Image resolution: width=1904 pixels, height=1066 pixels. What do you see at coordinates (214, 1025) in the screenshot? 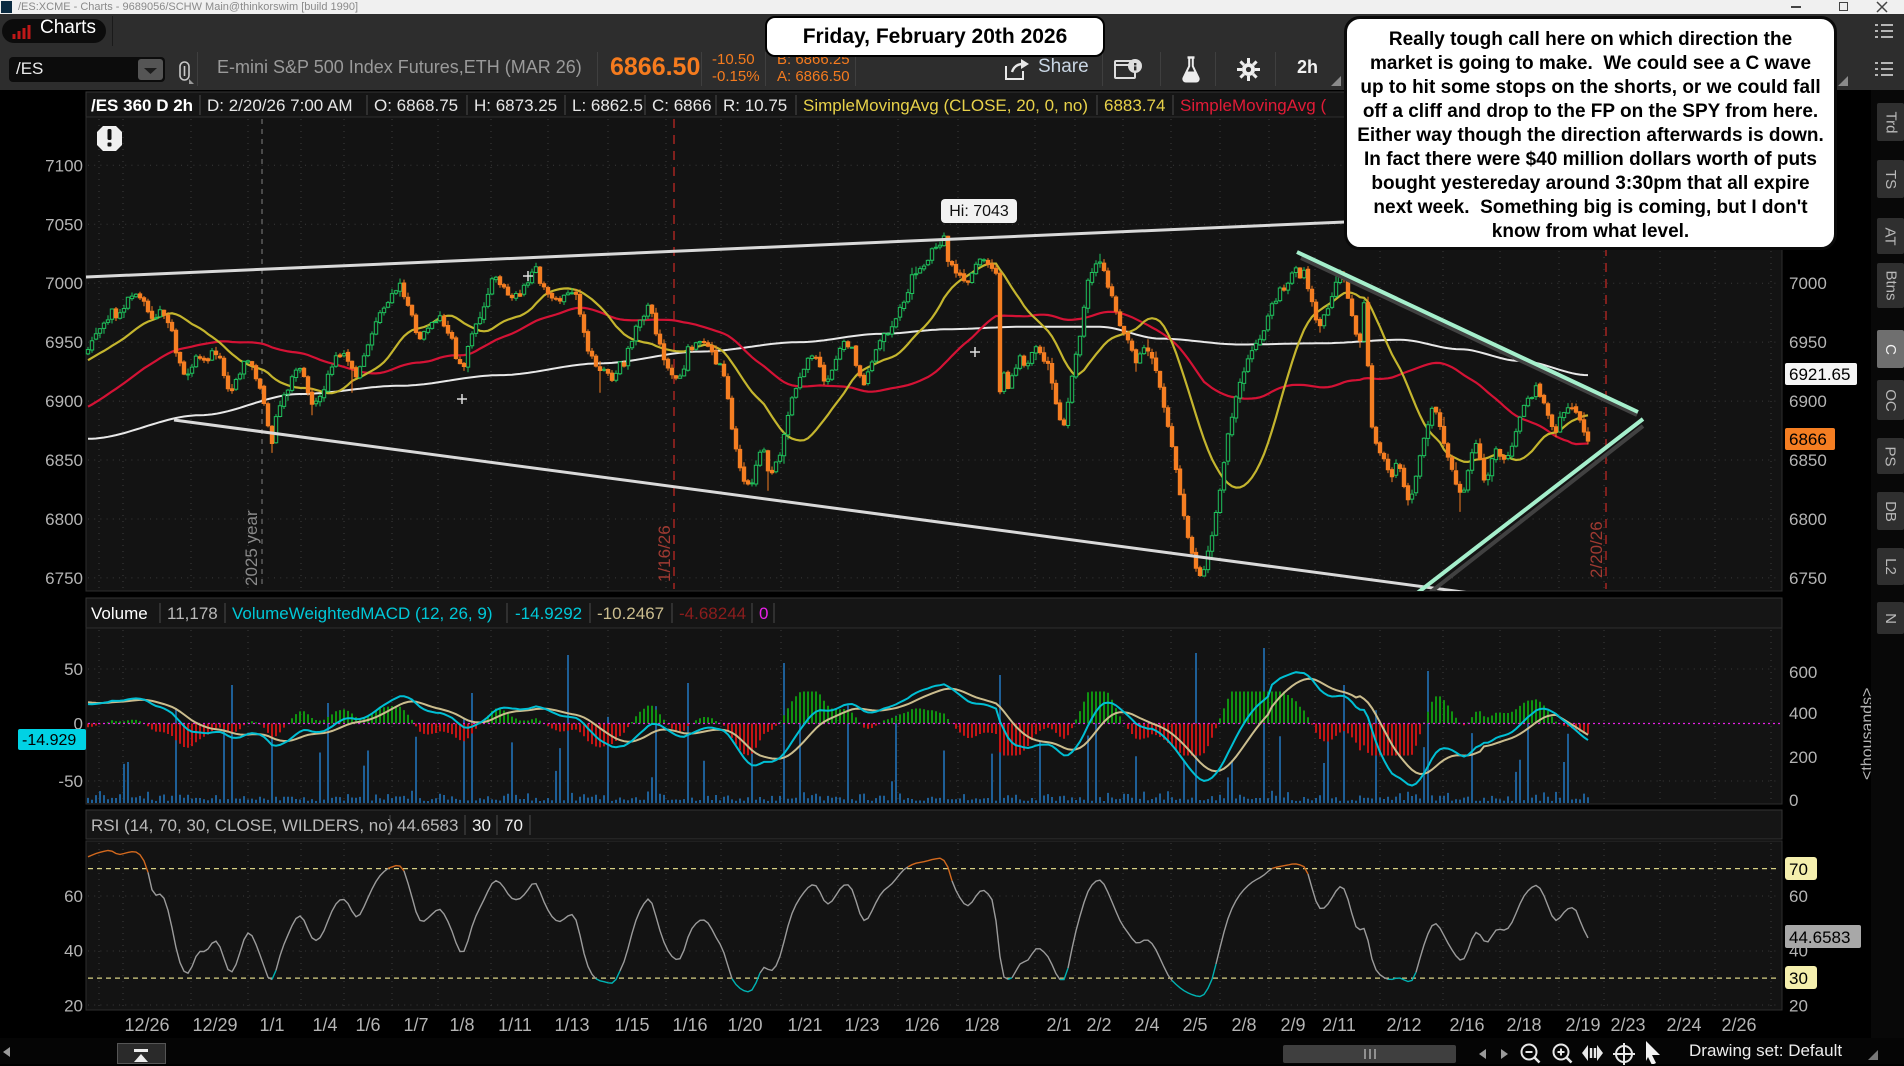
I see `svg-text: 12/29` at bounding box center [214, 1025].